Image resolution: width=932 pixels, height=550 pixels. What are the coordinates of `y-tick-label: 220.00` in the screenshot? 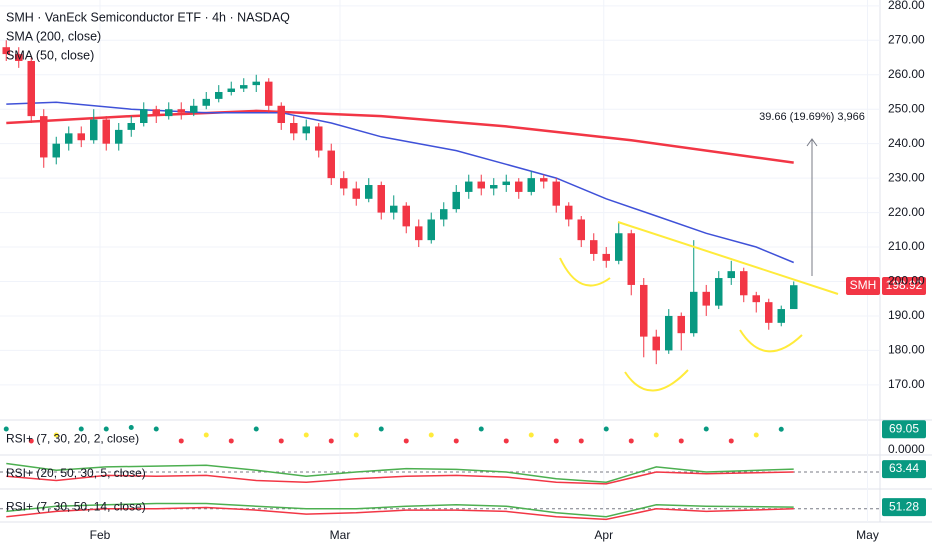 It's located at (906, 212).